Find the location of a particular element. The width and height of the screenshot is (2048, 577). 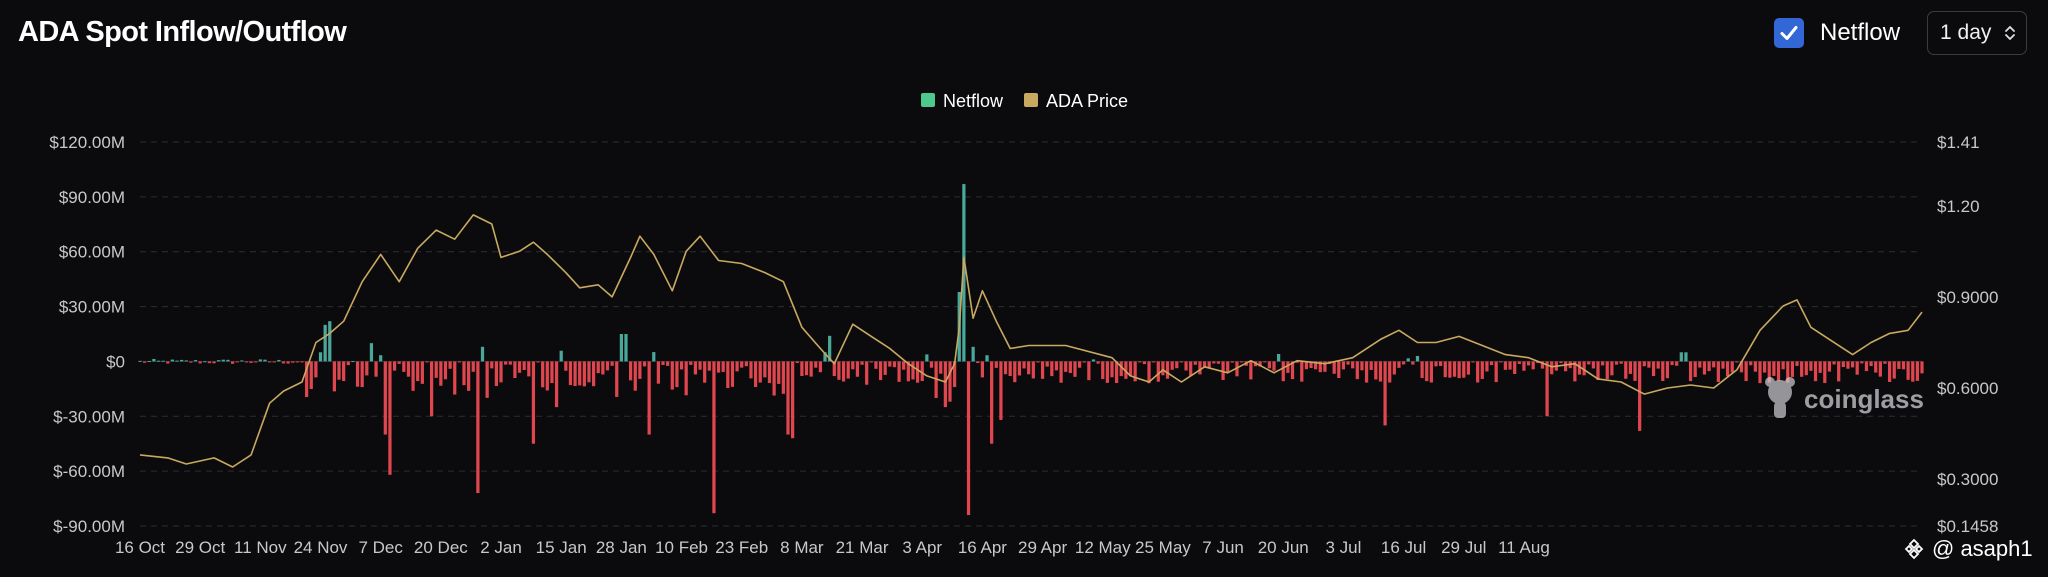

netflow-checkbox is located at coordinates (1789, 33).